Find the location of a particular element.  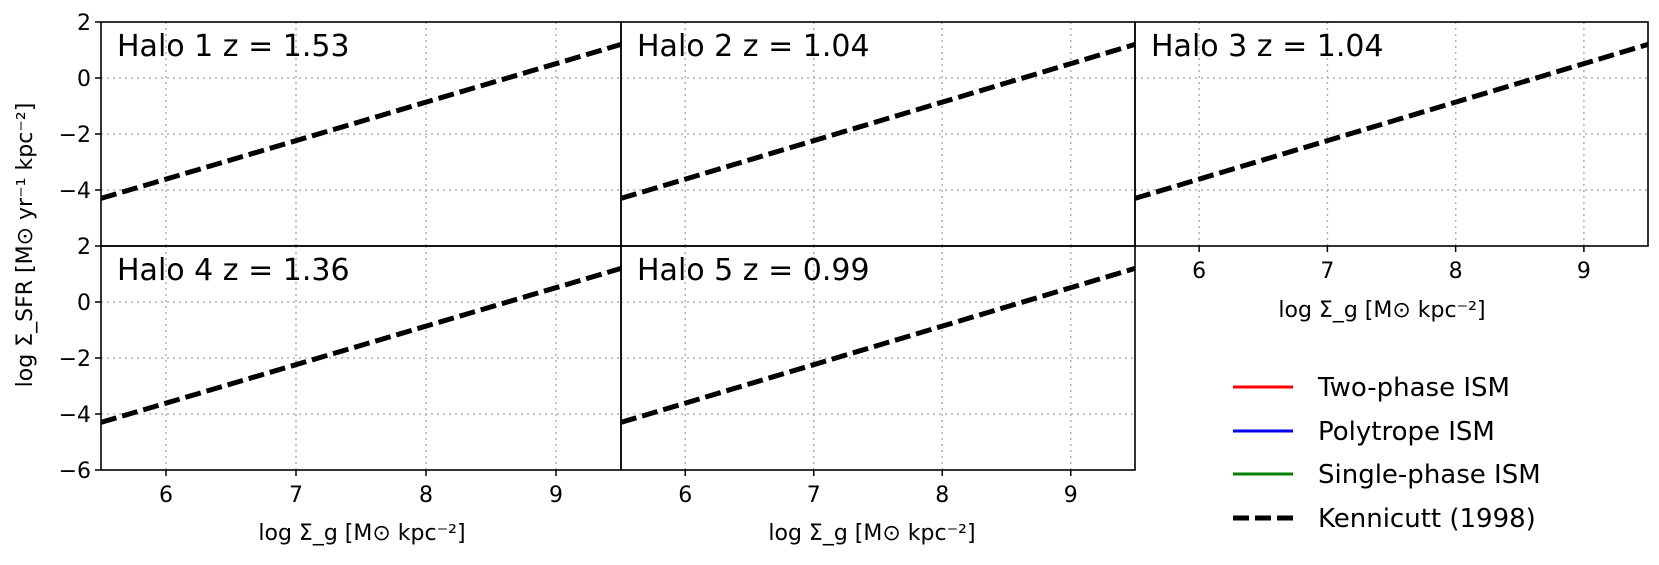

y-axis-label: log Σ_SFR [M⊙ yr⁻¹ kpc⁻²] is located at coordinates (25, 245).